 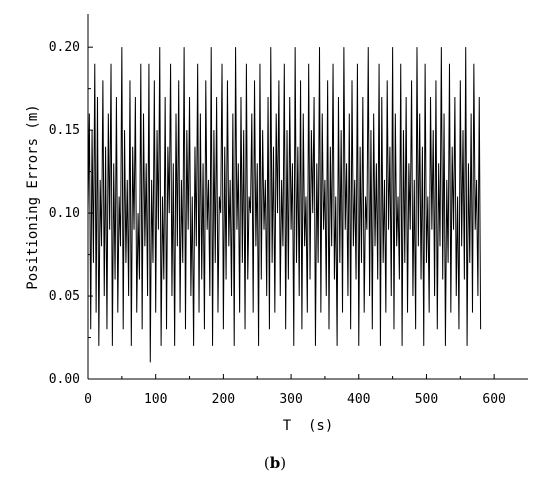 I want to click on x-tick-label: 100, so click(x=155, y=399).